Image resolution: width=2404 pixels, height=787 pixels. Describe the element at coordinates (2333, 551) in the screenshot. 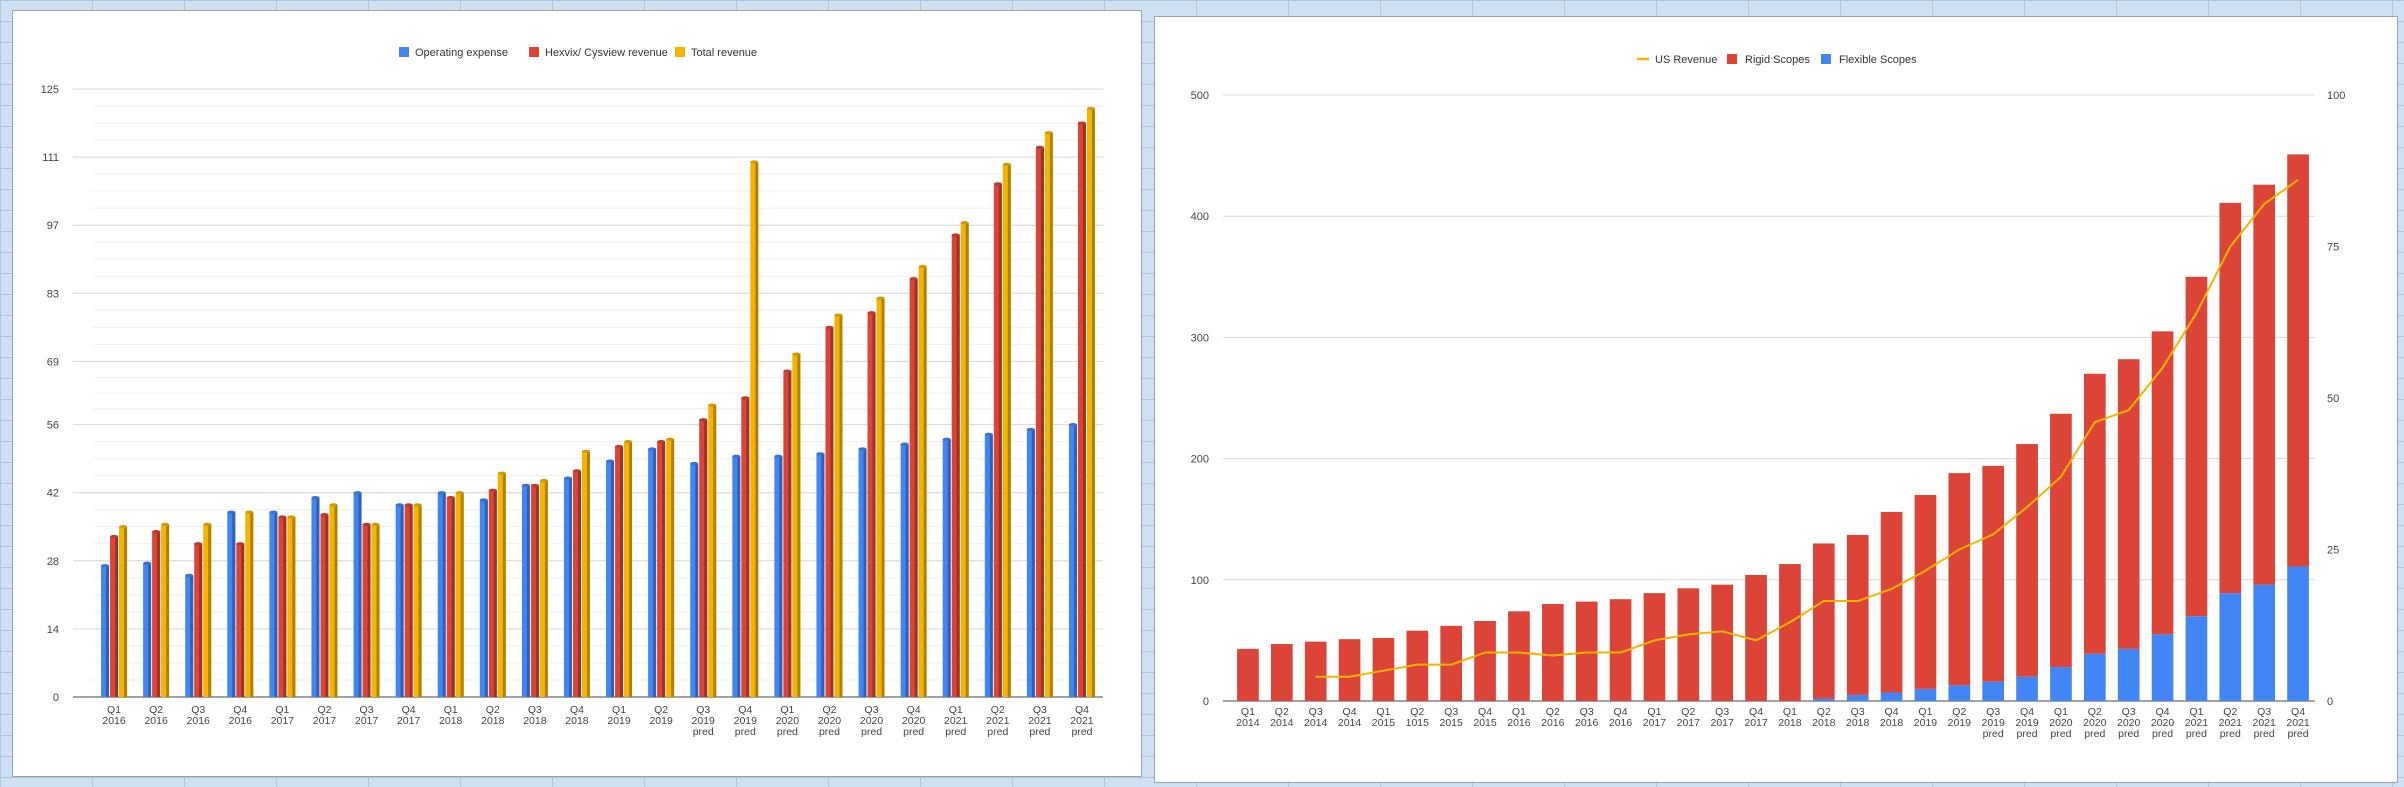

I see `y2-tick-label: 25` at that location.